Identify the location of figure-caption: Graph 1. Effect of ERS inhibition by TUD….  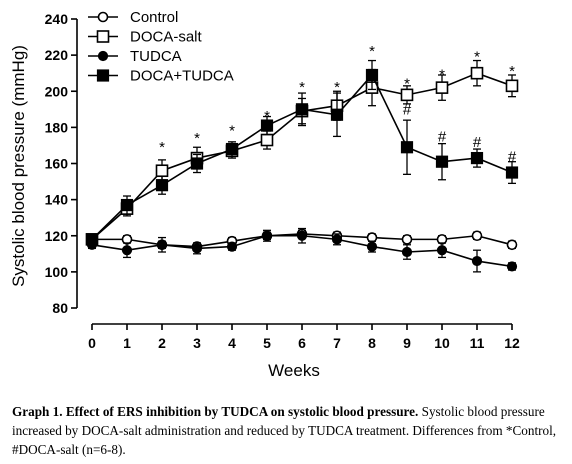
(289, 430).